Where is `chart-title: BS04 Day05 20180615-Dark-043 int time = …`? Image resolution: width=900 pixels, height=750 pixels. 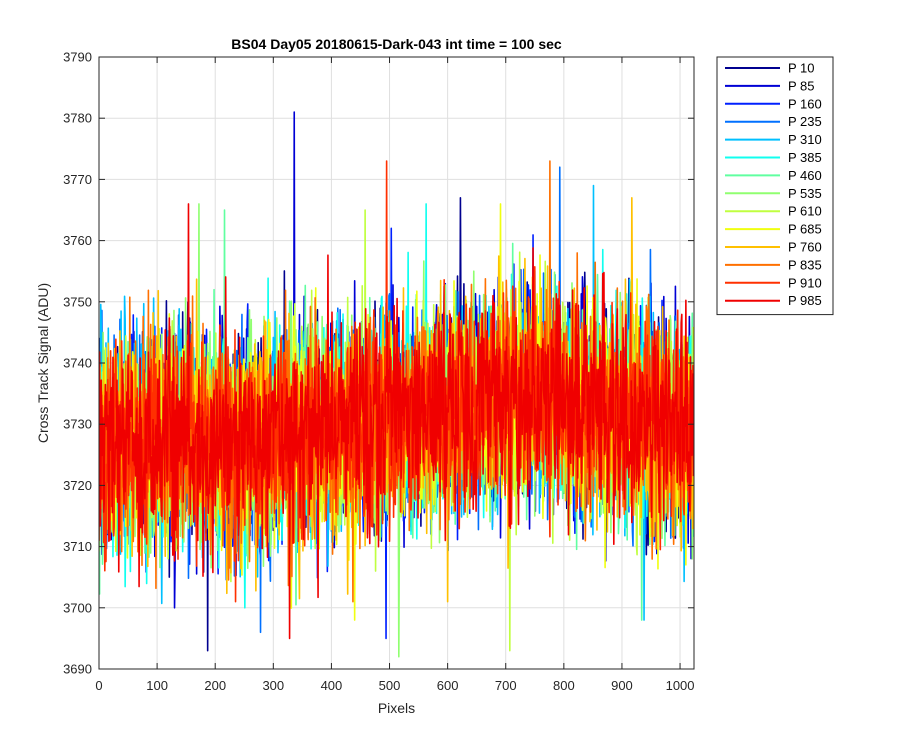
chart-title: BS04 Day05 20180615-Dark-043 int time = … is located at coordinates (396, 44).